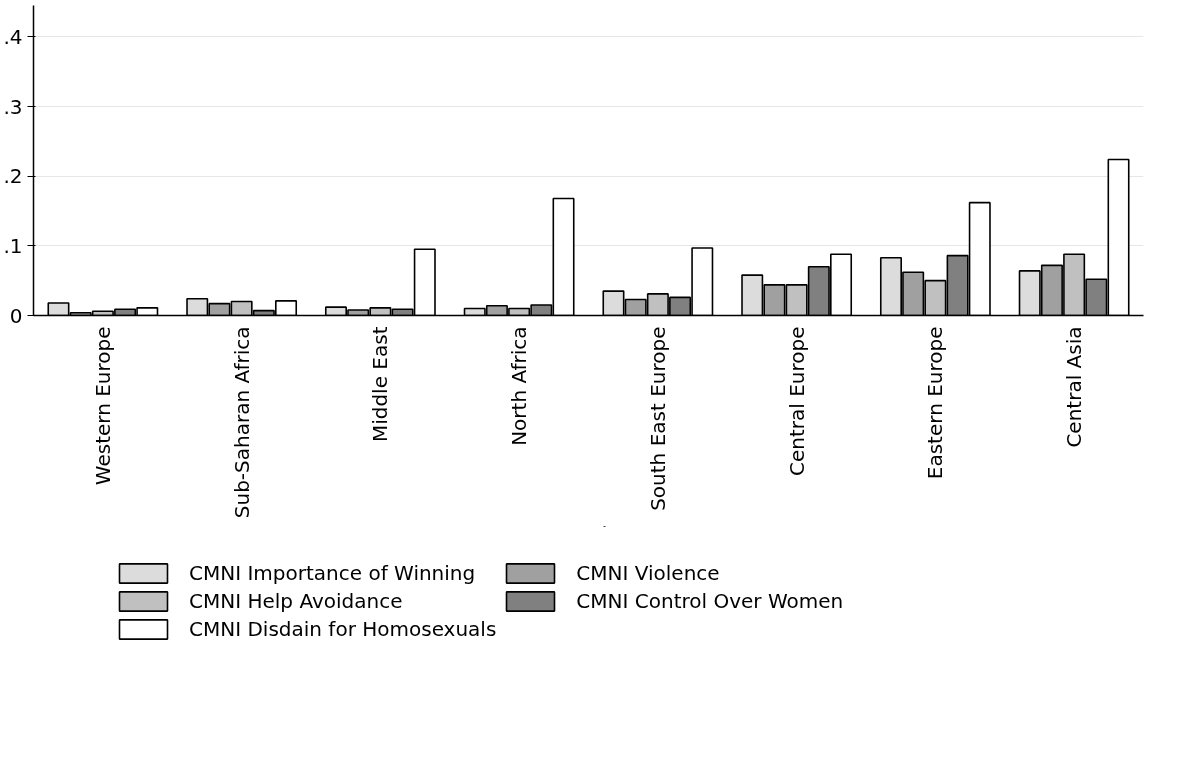  I want to click on x-tick-label: Sub-Saharan Africa, so click(241, 422).